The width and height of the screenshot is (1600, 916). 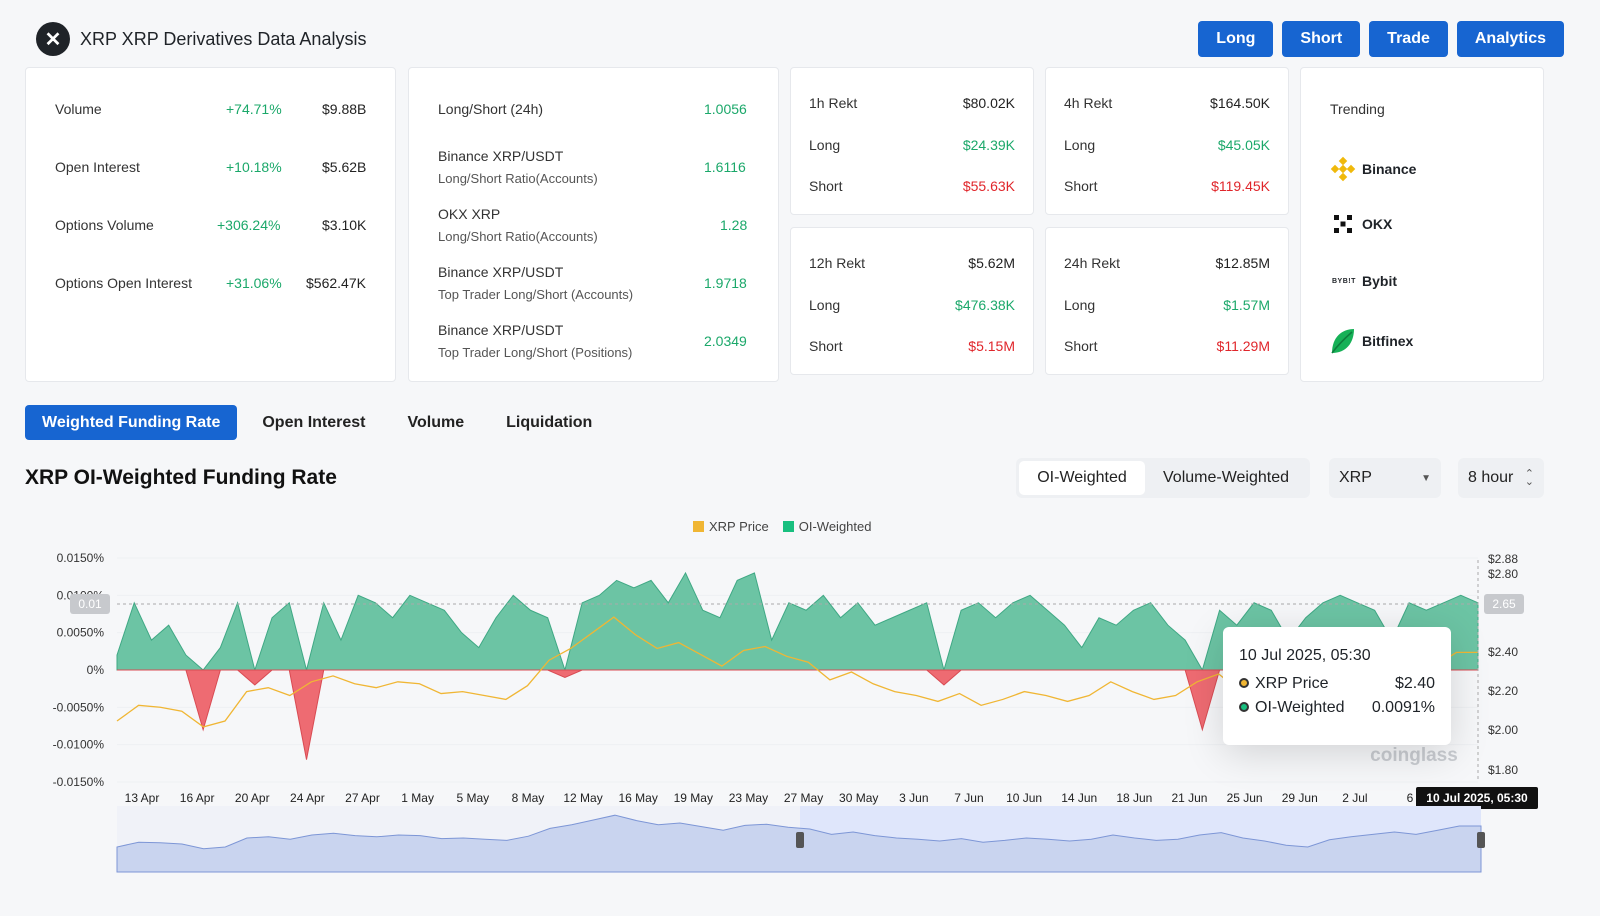 What do you see at coordinates (693, 798) in the screenshot?
I see `x-tick-label: 19 May` at bounding box center [693, 798].